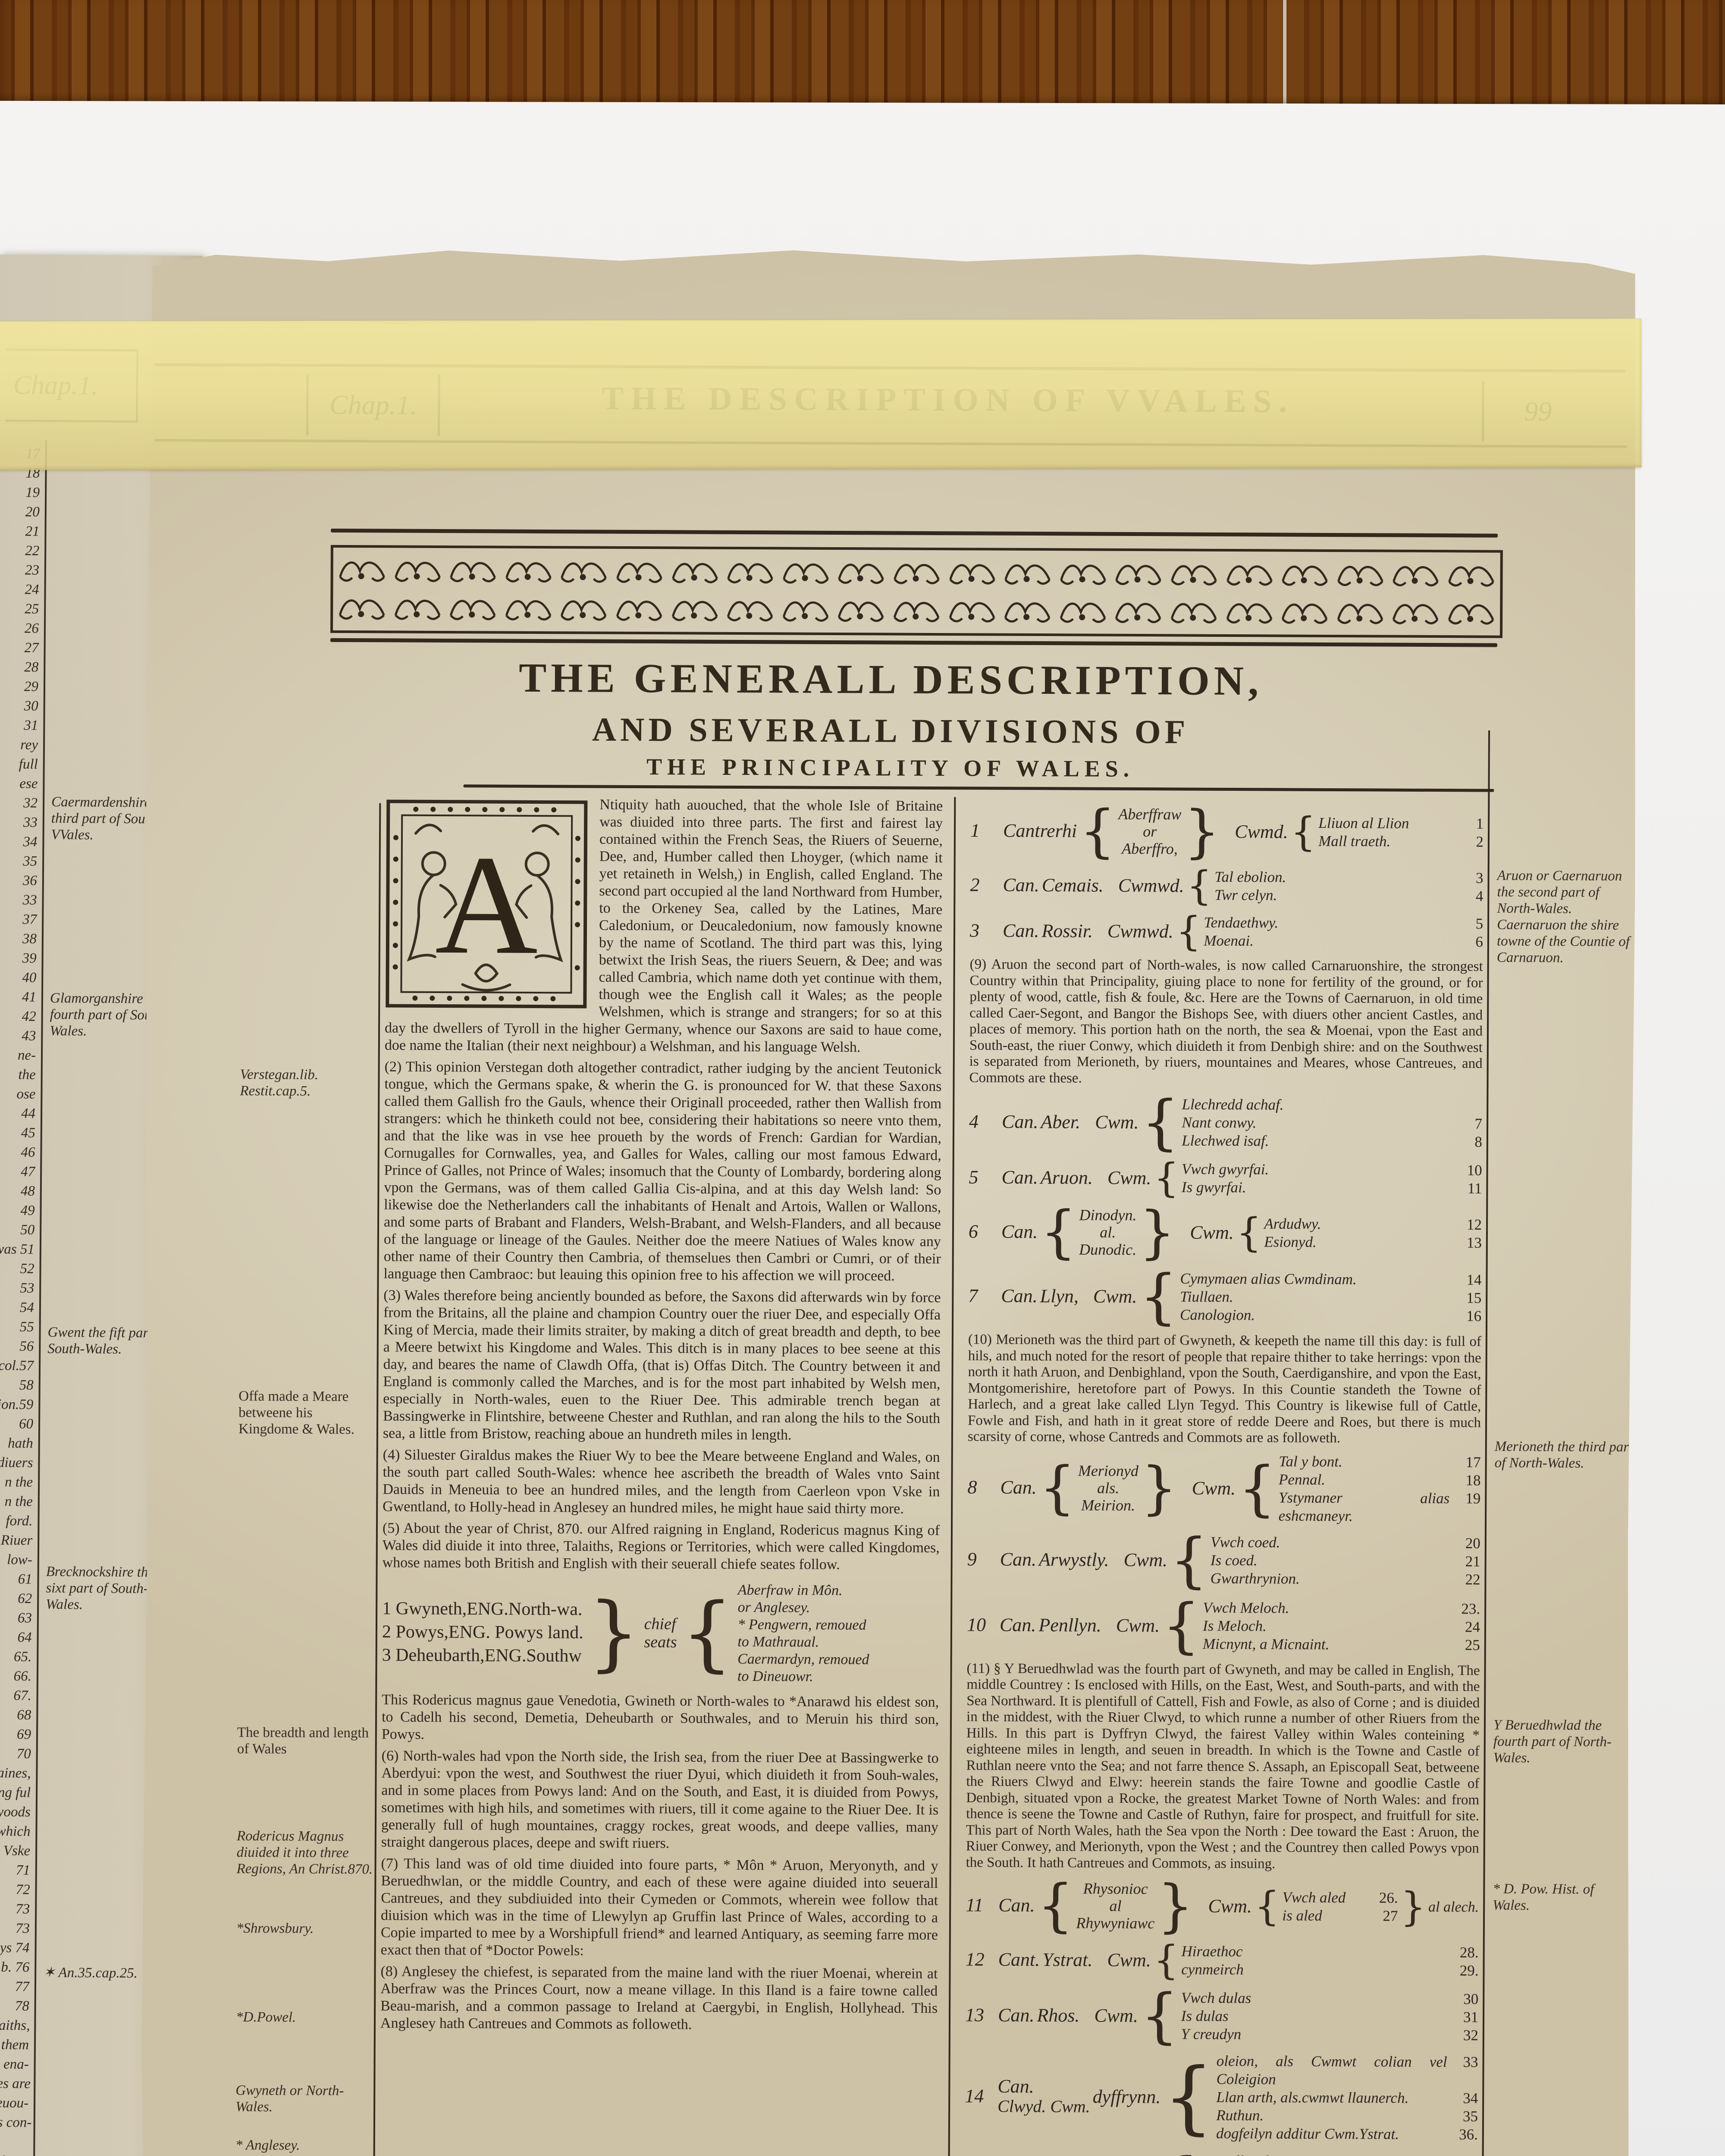  Describe the element at coordinates (1108, 1487) in the screenshot. I see `cantref-alias-stack: Merionyd als. Meirion.` at that location.